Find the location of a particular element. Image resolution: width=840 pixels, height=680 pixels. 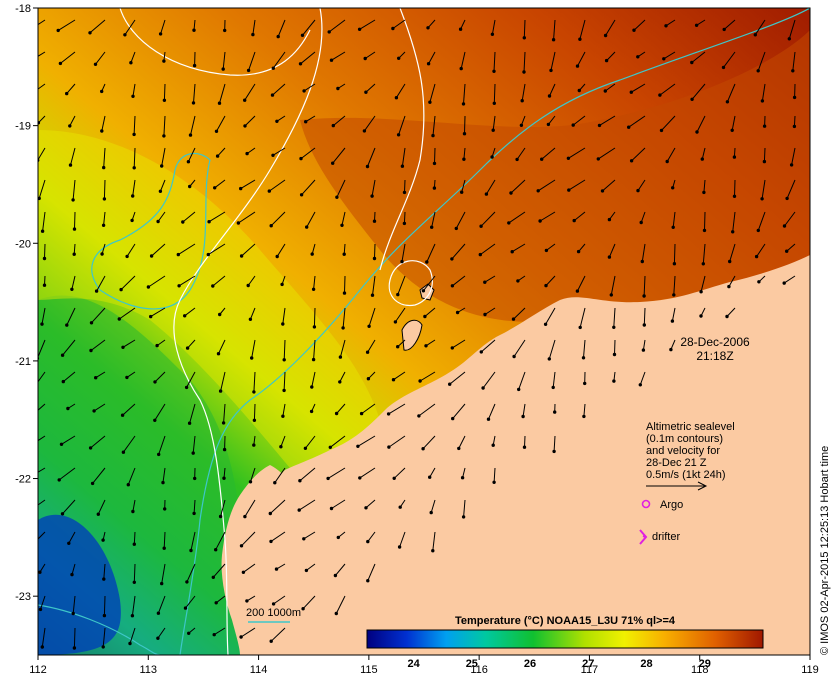

svg-text: and velocity for is located at coordinates (683, 451).